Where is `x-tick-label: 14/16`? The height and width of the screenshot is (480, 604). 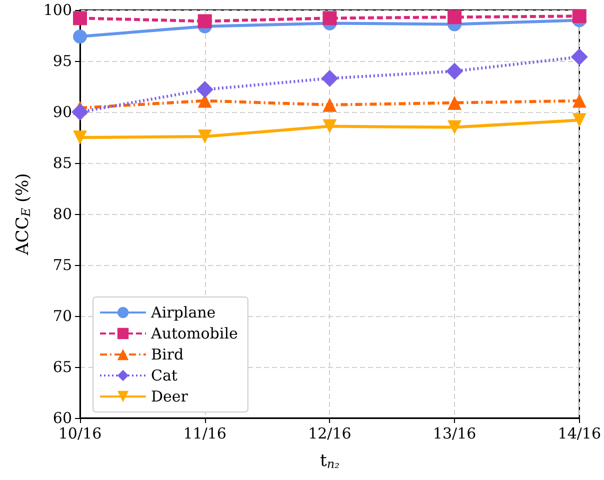
x-tick-label: 14/16 is located at coordinates (580, 433).